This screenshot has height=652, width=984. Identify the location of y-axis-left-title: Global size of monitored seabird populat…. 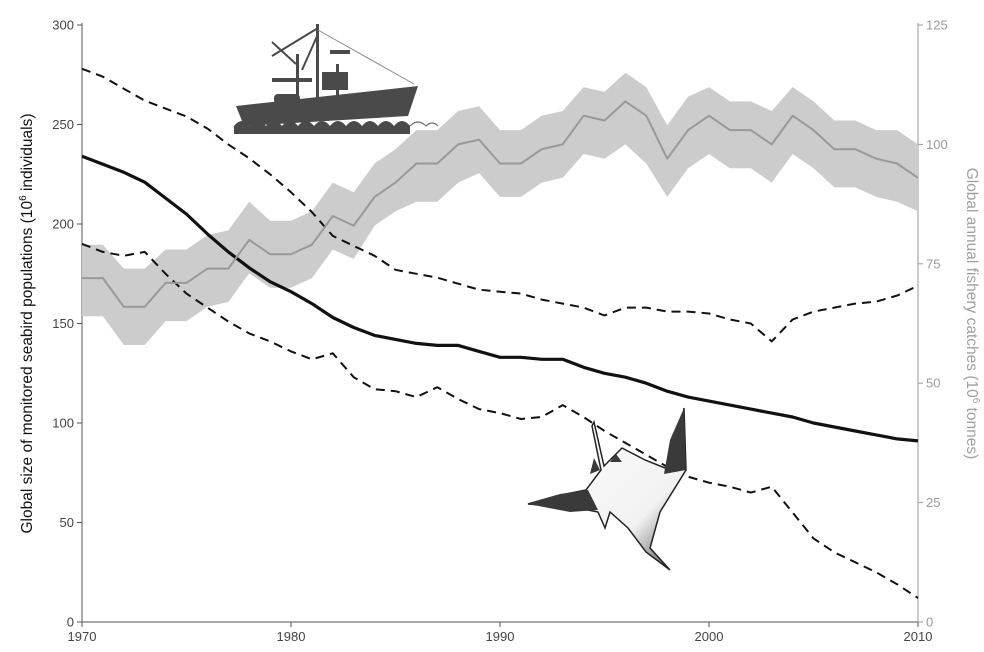
(27, 323).